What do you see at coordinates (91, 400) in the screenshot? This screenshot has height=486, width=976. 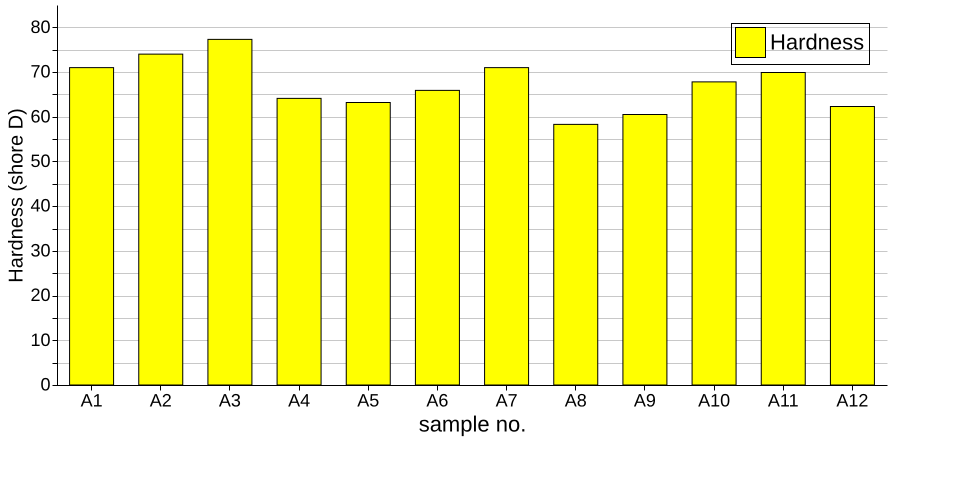 I see `x-tick-label: A1` at bounding box center [91, 400].